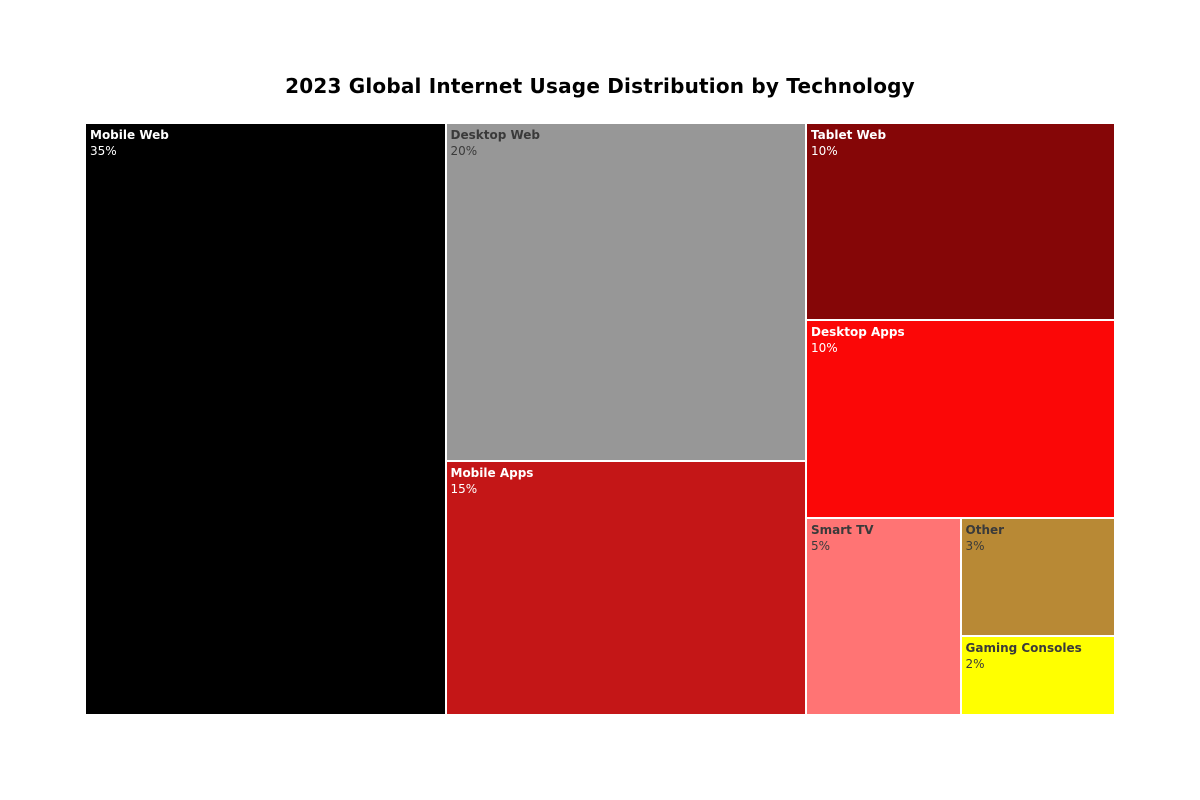 This screenshot has width=1200, height=800. I want to click on tile-label: Smart TV, so click(842, 529).